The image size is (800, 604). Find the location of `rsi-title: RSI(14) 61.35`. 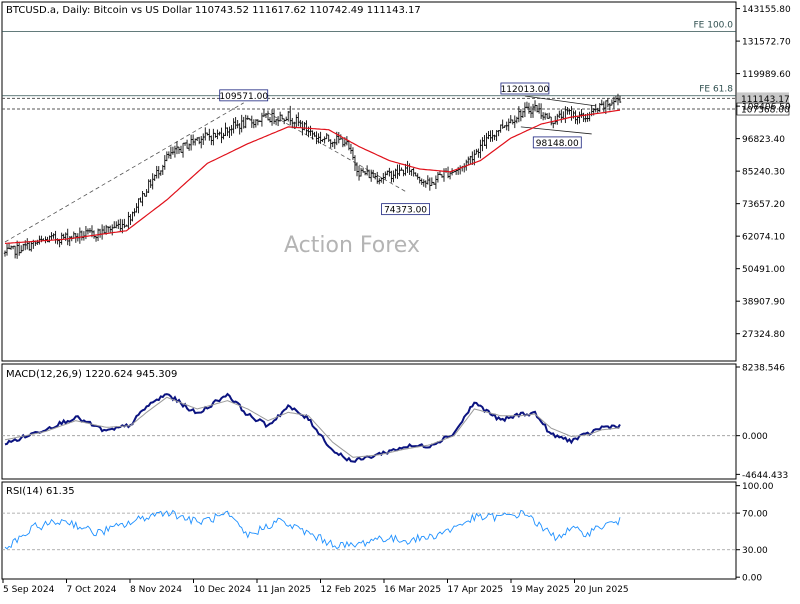

rsi-title: RSI(14) 61.35 is located at coordinates (40, 491).